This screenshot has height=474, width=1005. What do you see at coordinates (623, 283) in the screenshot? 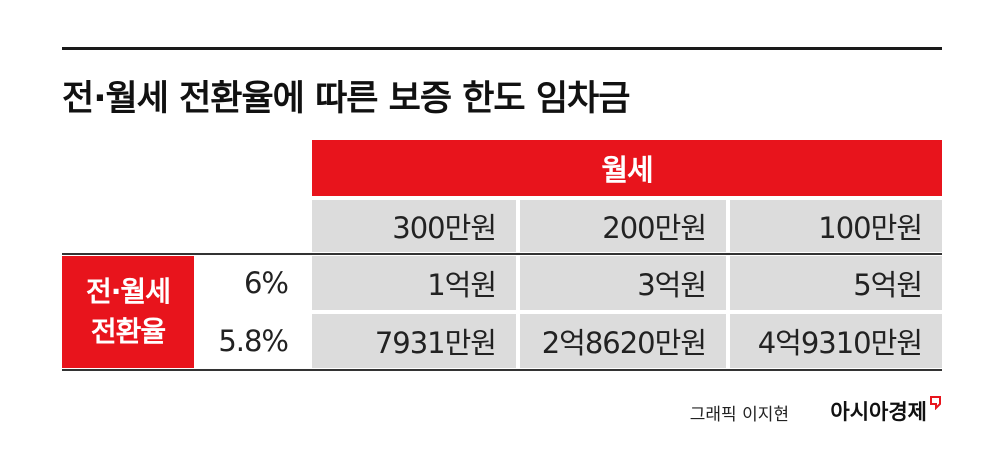
I see `value-cell: 3억원` at bounding box center [623, 283].